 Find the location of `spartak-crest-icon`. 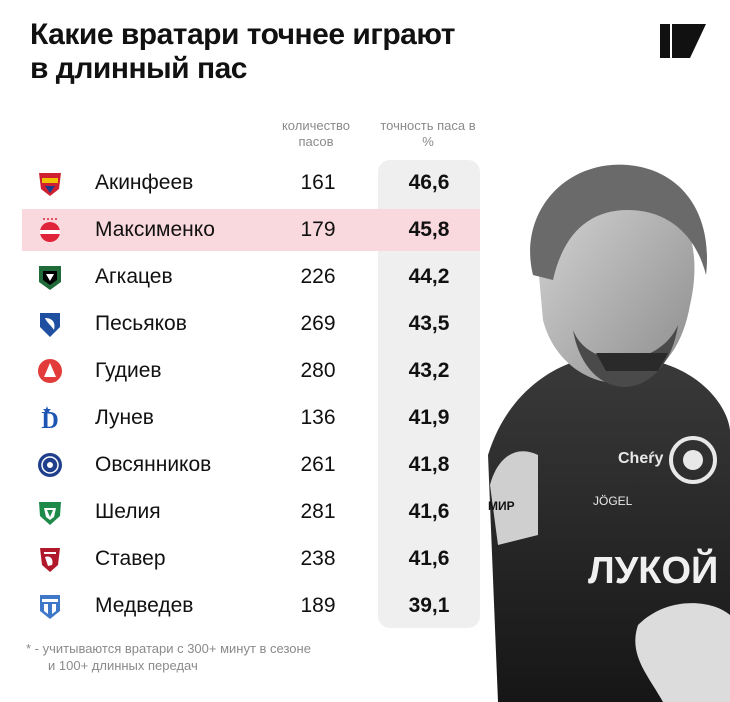

spartak-crest-icon is located at coordinates (50, 230).